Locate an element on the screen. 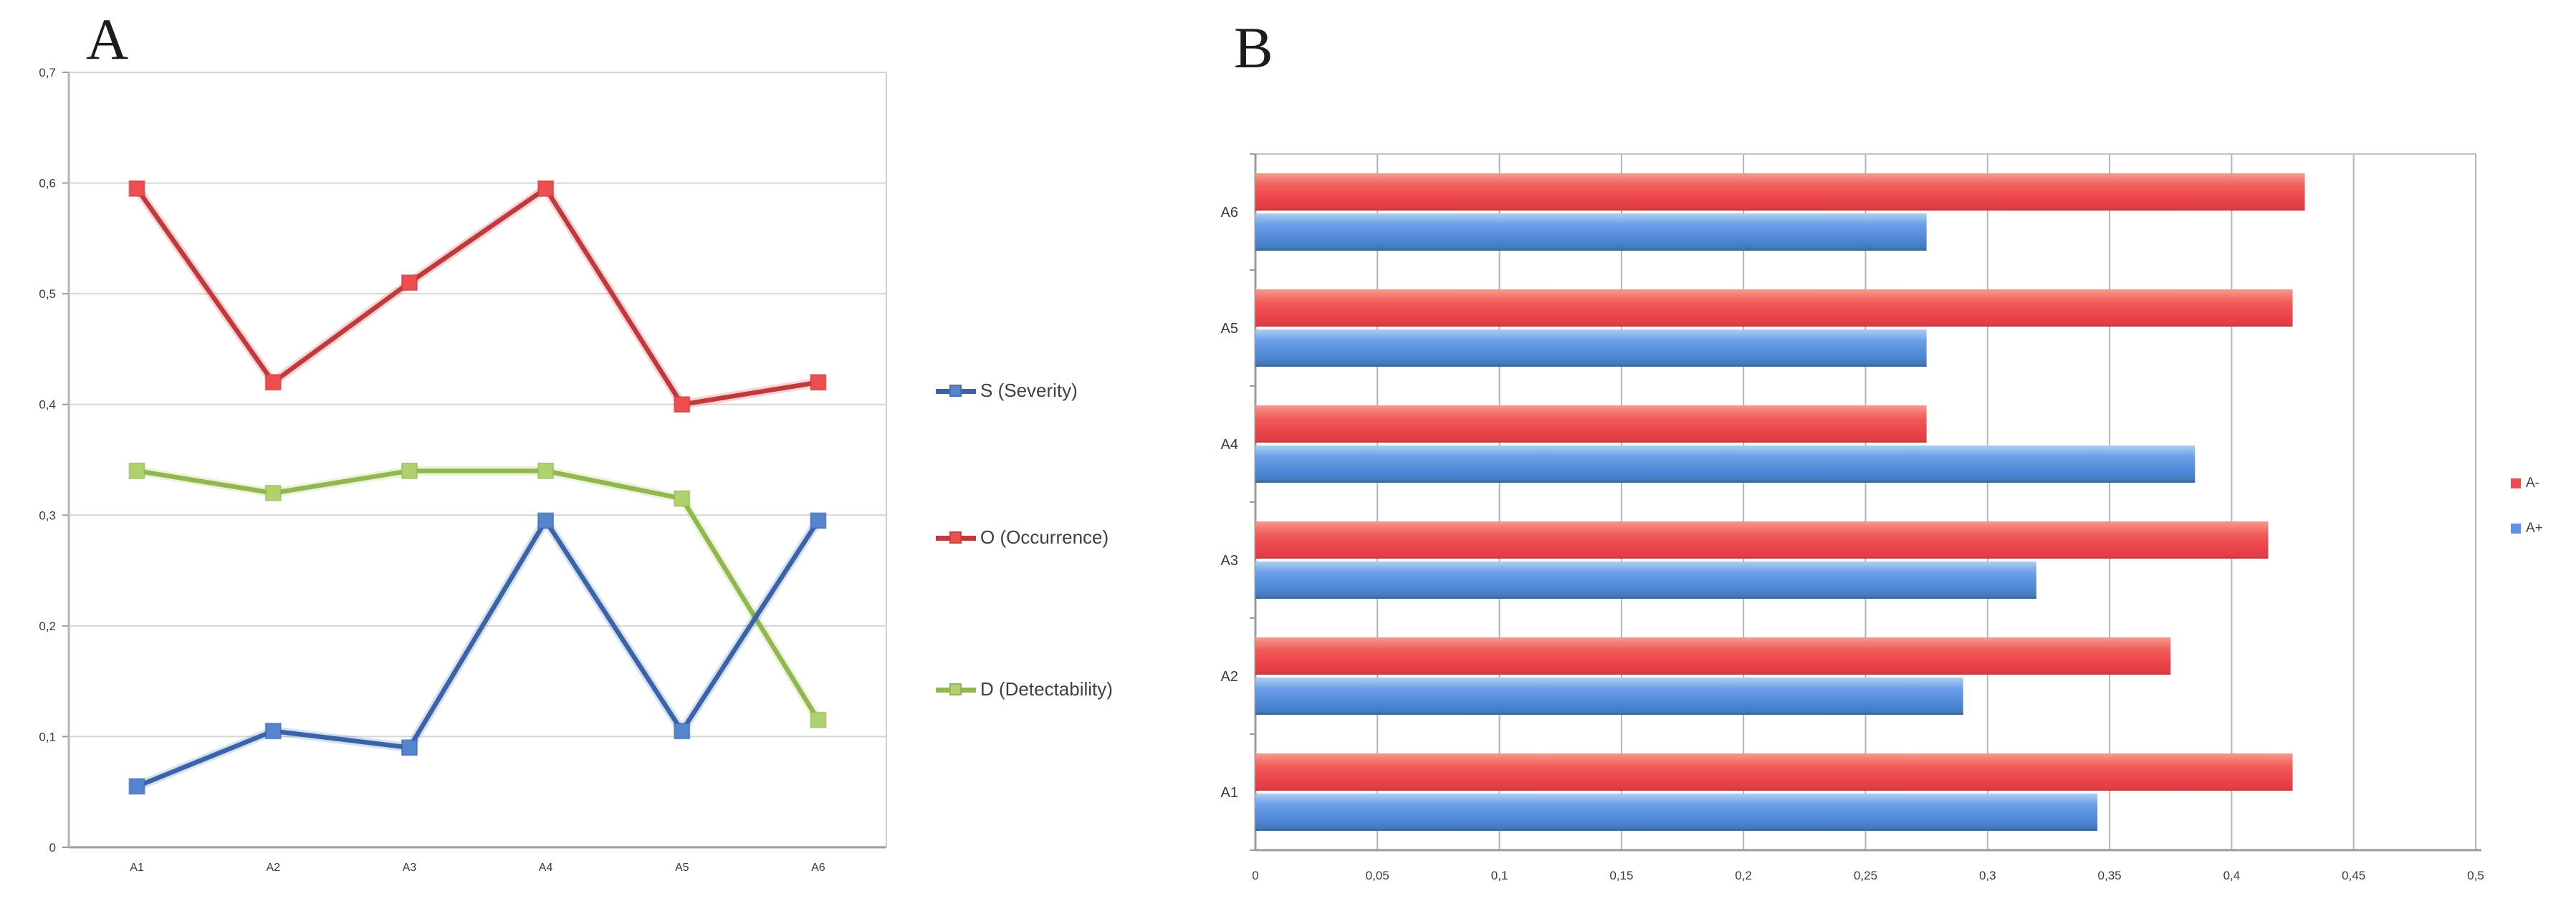 The width and height of the screenshot is (2576, 906). bar-a6-plus is located at coordinates (1591, 232).